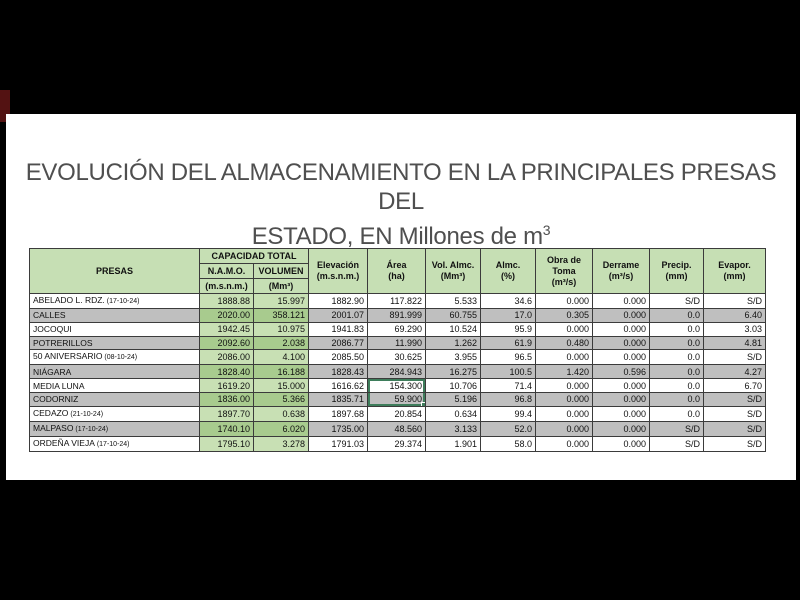 This screenshot has width=800, height=600. I want to click on cell-area: 59.900, so click(396, 399).